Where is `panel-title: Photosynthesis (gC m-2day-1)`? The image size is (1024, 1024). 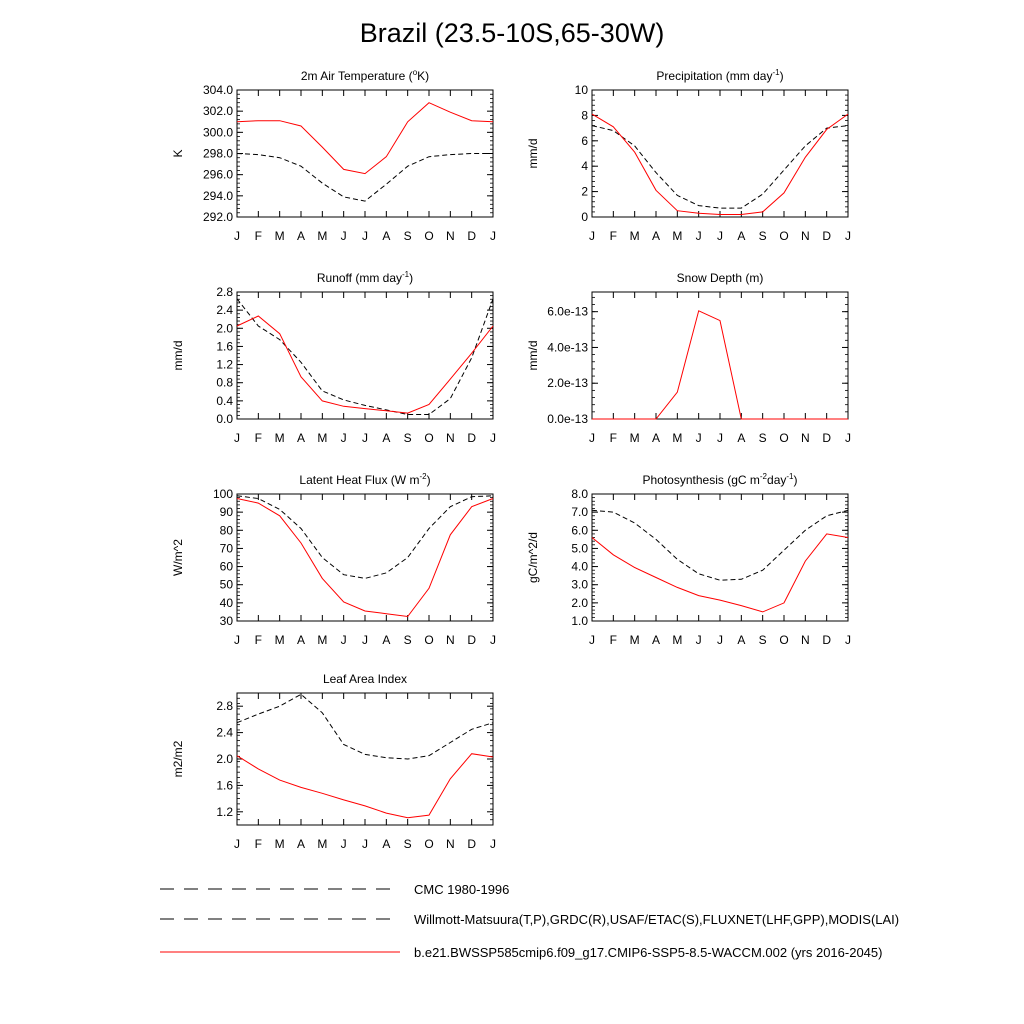
panel-title: Photosynthesis (gC m-2day-1) is located at coordinates (720, 479).